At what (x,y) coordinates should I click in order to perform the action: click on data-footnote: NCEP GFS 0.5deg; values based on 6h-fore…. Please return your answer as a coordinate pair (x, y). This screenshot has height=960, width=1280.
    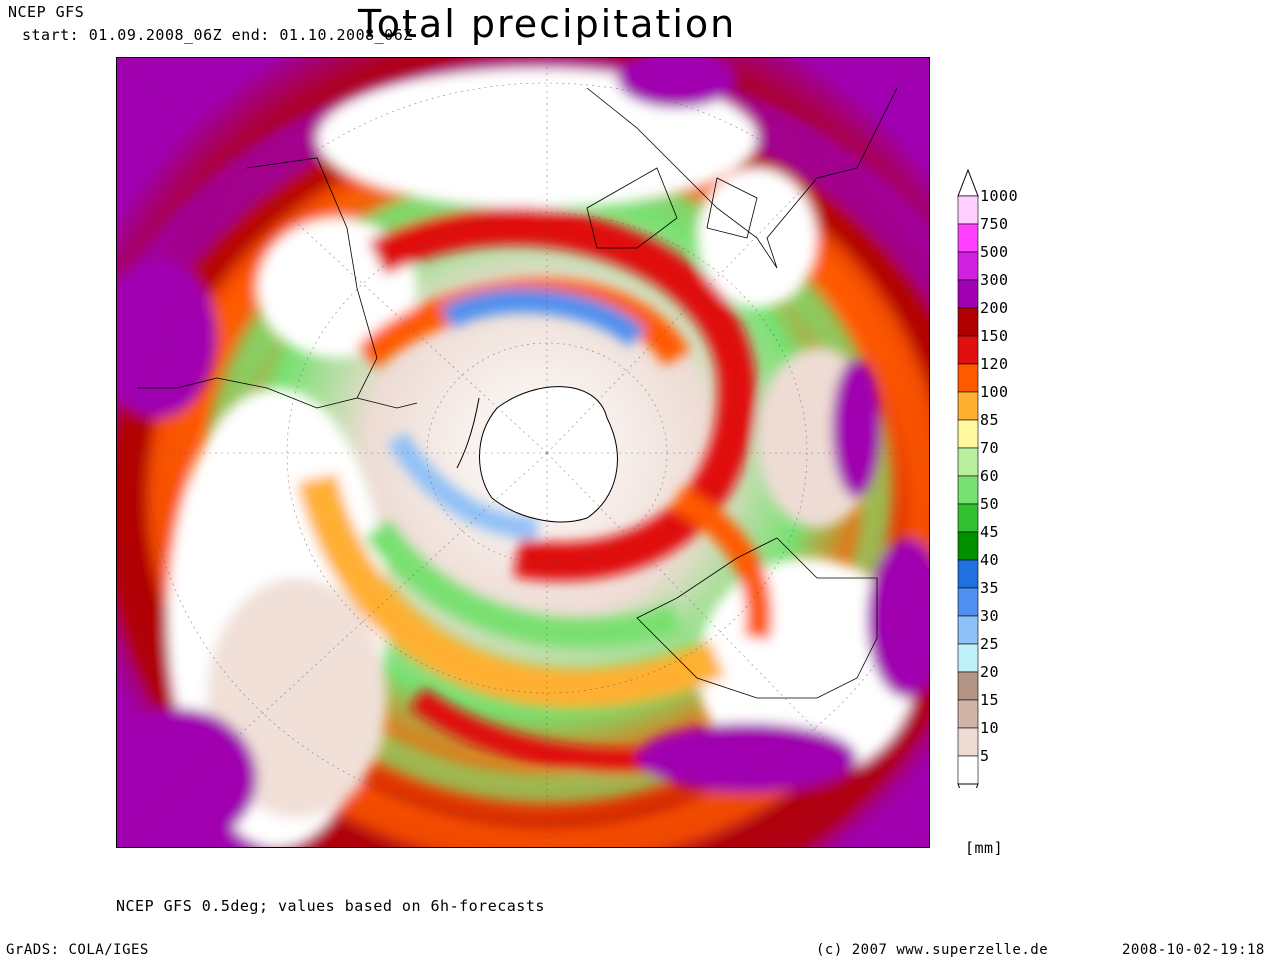
    Looking at the image, I should click on (330, 906).